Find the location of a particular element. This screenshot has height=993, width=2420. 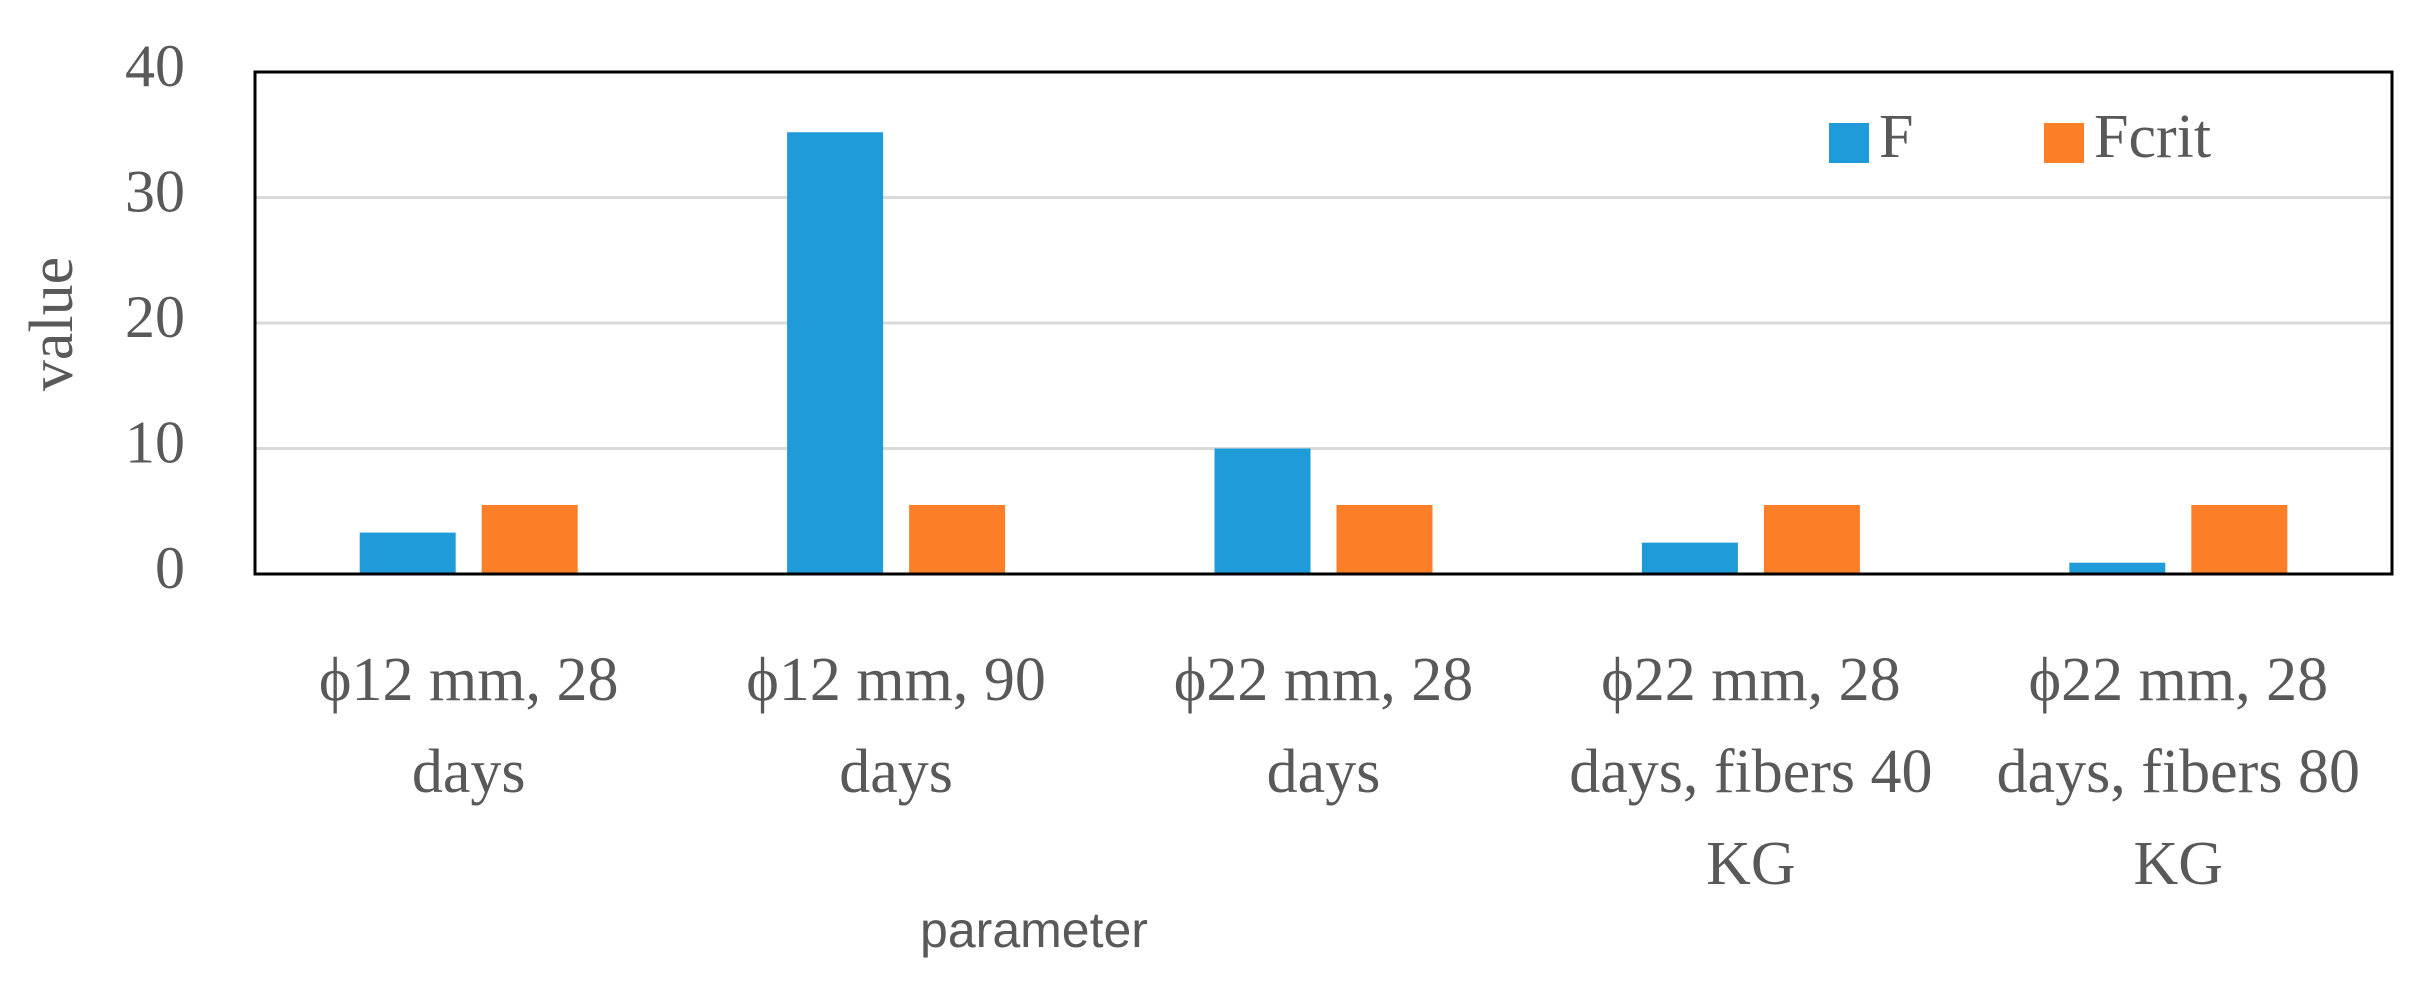

y-axis-label: value is located at coordinates (52, 324).